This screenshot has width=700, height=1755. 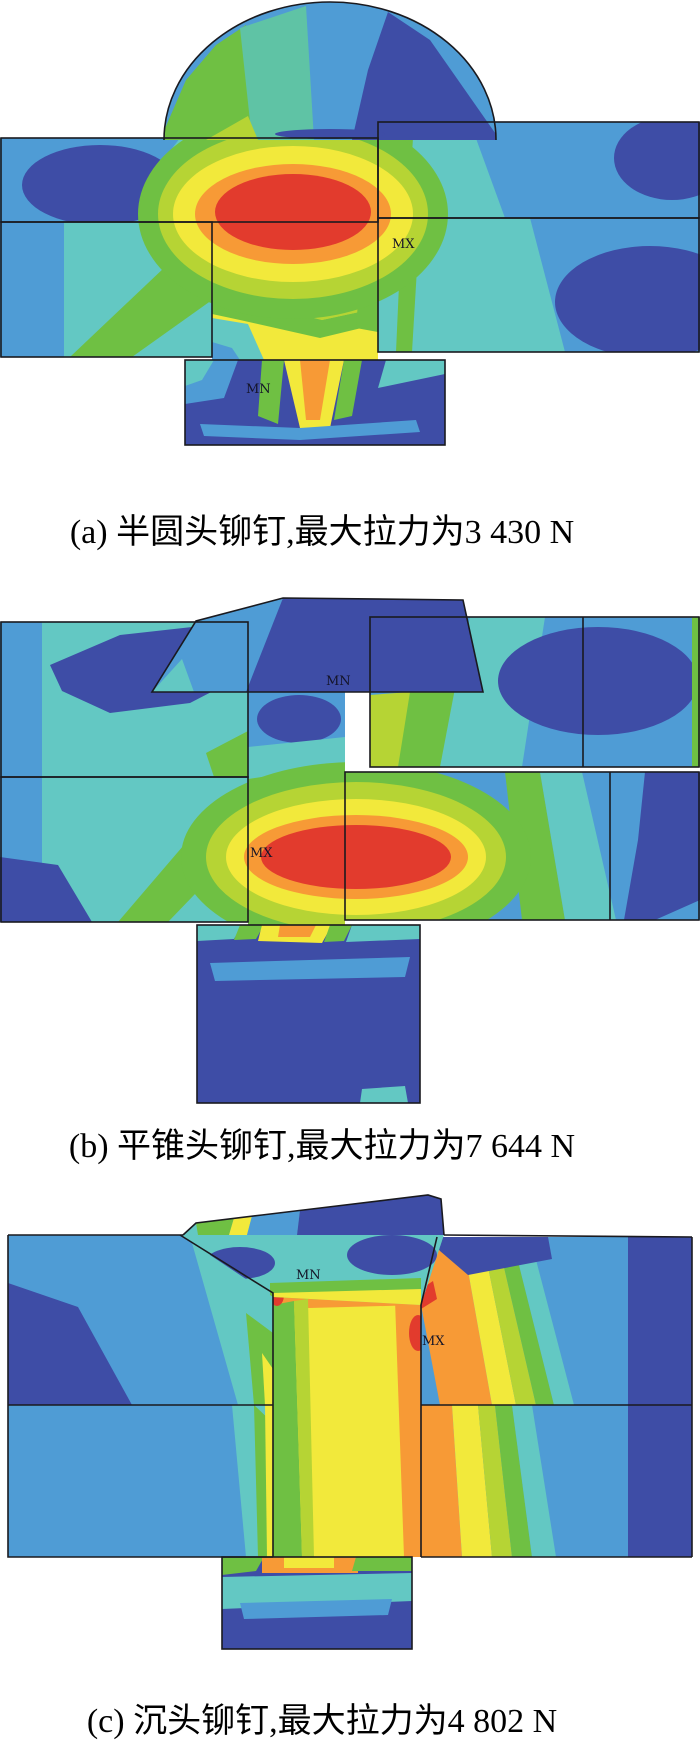 What do you see at coordinates (317, 645) in the screenshot?
I see `cone-head` at bounding box center [317, 645].